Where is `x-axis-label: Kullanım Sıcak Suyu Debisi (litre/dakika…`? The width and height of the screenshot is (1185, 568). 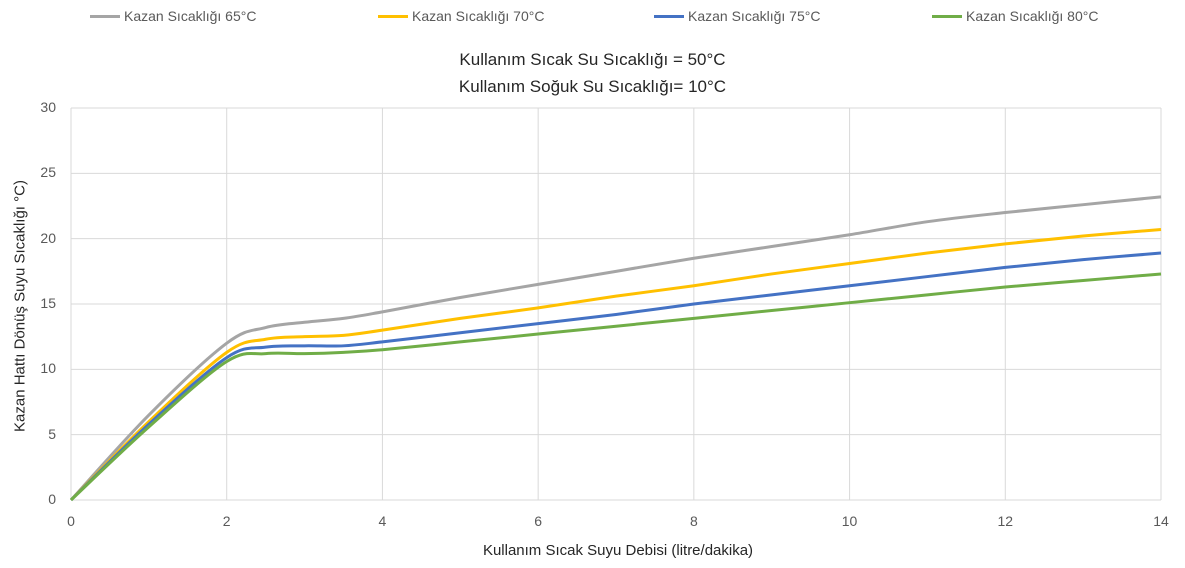
x-axis-label: Kullanım Sıcak Suyu Debisi (litre/dakika… is located at coordinates (618, 550).